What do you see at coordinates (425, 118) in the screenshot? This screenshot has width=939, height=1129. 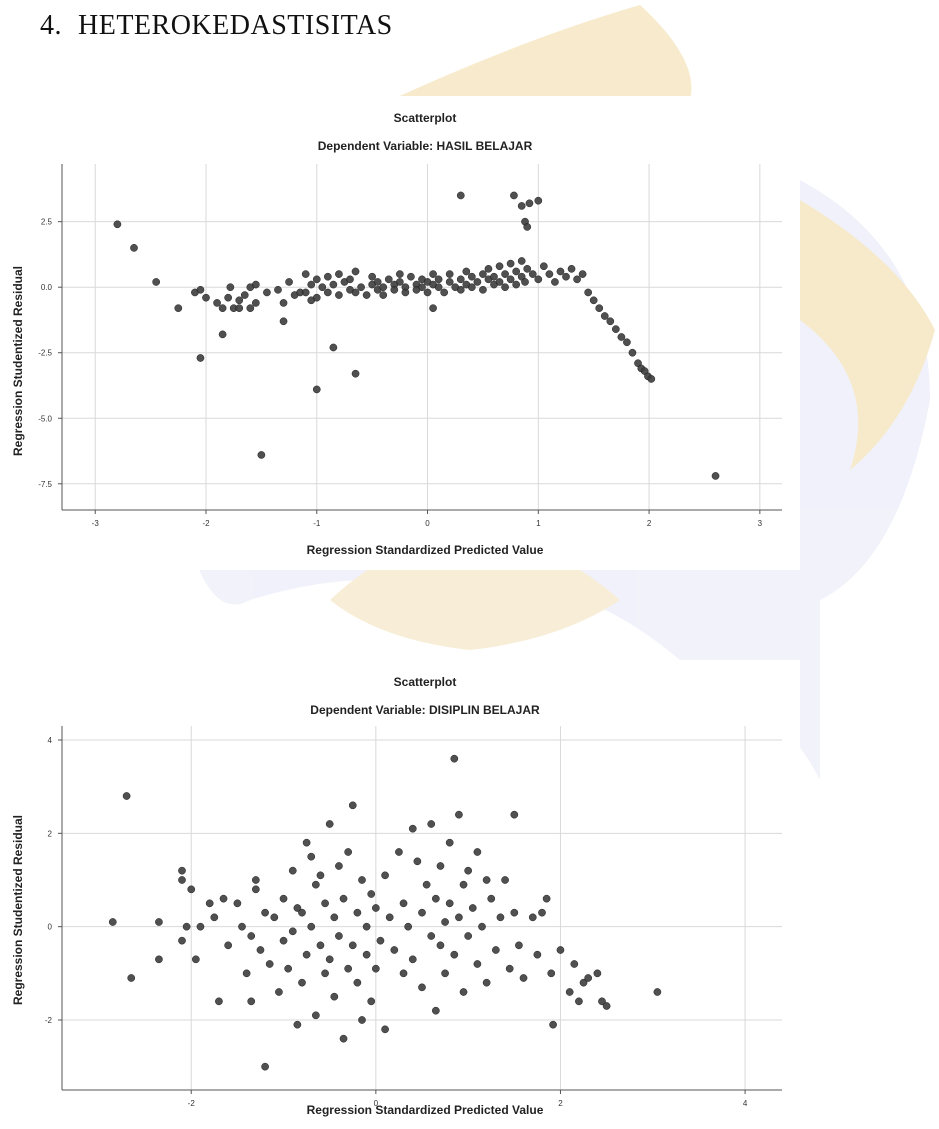 I see `chart-title: Scatterplot` at bounding box center [425, 118].